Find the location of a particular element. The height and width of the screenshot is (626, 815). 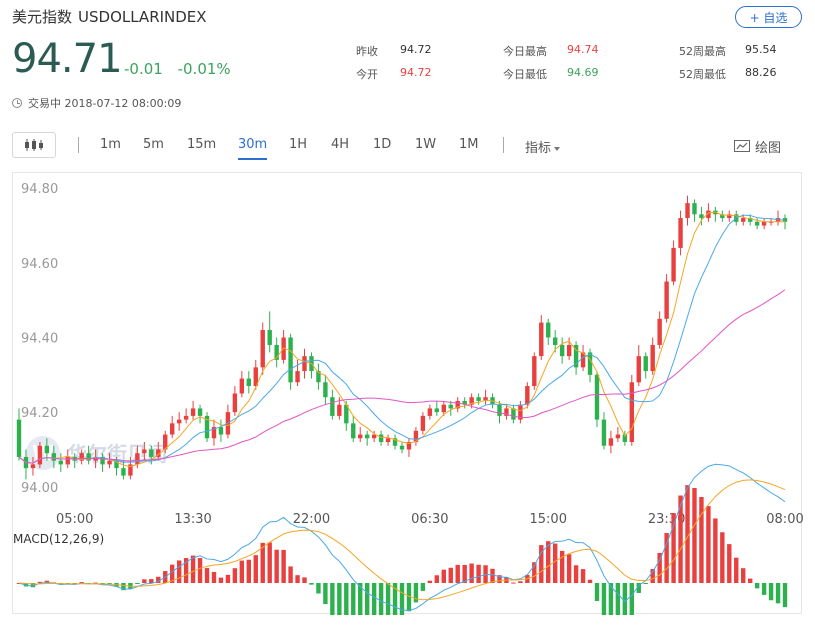

period-tab-1m: 1M is located at coordinates (469, 144).